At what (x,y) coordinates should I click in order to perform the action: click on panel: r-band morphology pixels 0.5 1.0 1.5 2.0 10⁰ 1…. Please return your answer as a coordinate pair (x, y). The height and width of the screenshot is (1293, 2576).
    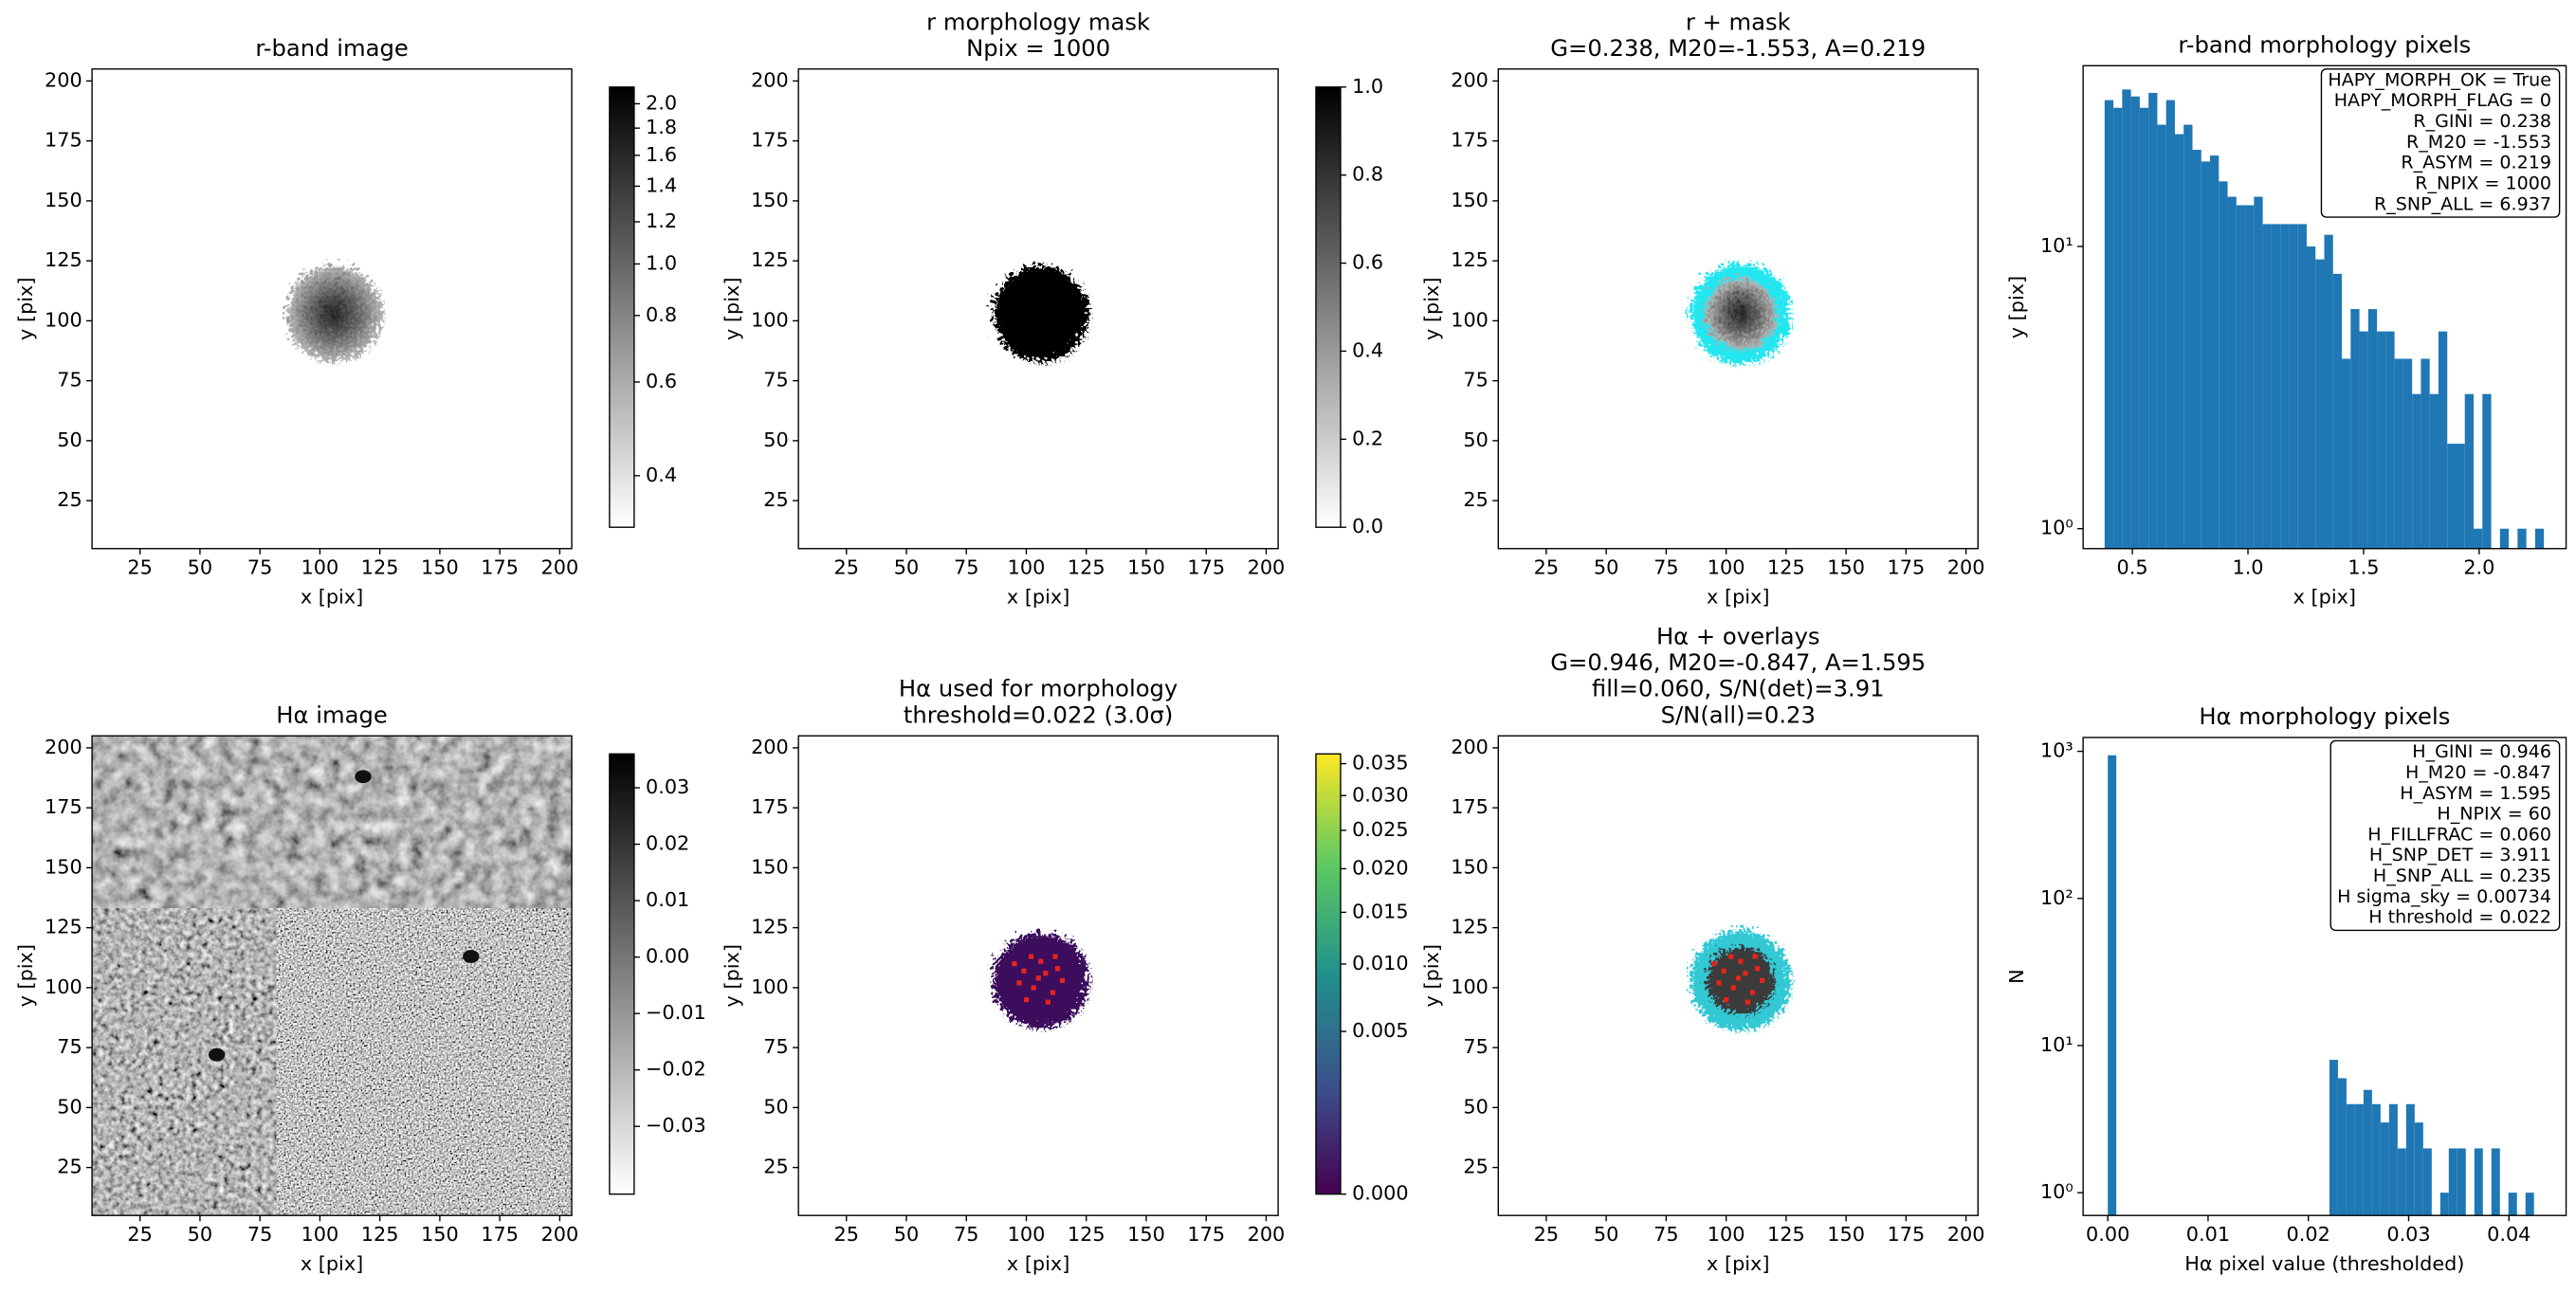
    Looking at the image, I should click on (2286, 320).